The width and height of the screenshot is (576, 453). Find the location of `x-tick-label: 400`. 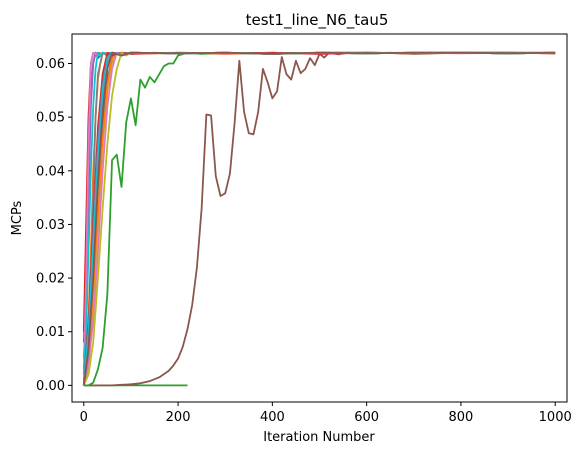

x-tick-label: 400 is located at coordinates (272, 417).